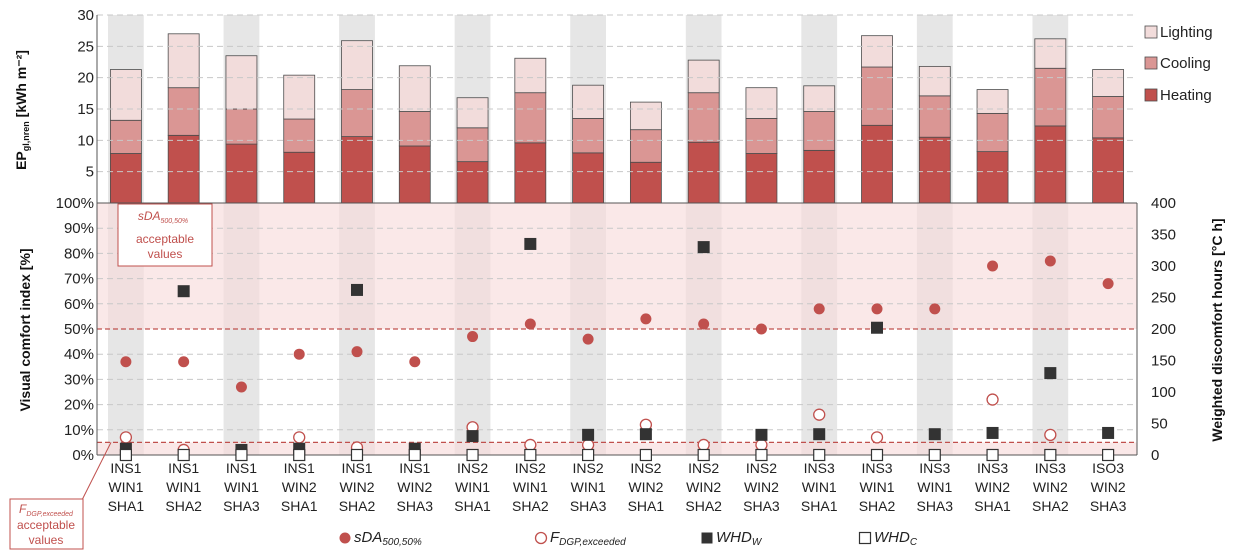 This screenshot has width=1247, height=551. I want to click on left-y-tick-label: 90%, so click(79, 228).